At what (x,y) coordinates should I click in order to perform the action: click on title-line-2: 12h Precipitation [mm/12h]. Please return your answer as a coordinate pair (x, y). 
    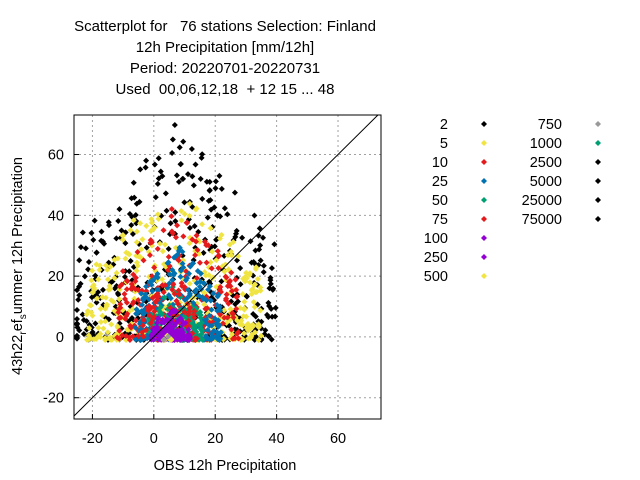
    Looking at the image, I should click on (225, 47).